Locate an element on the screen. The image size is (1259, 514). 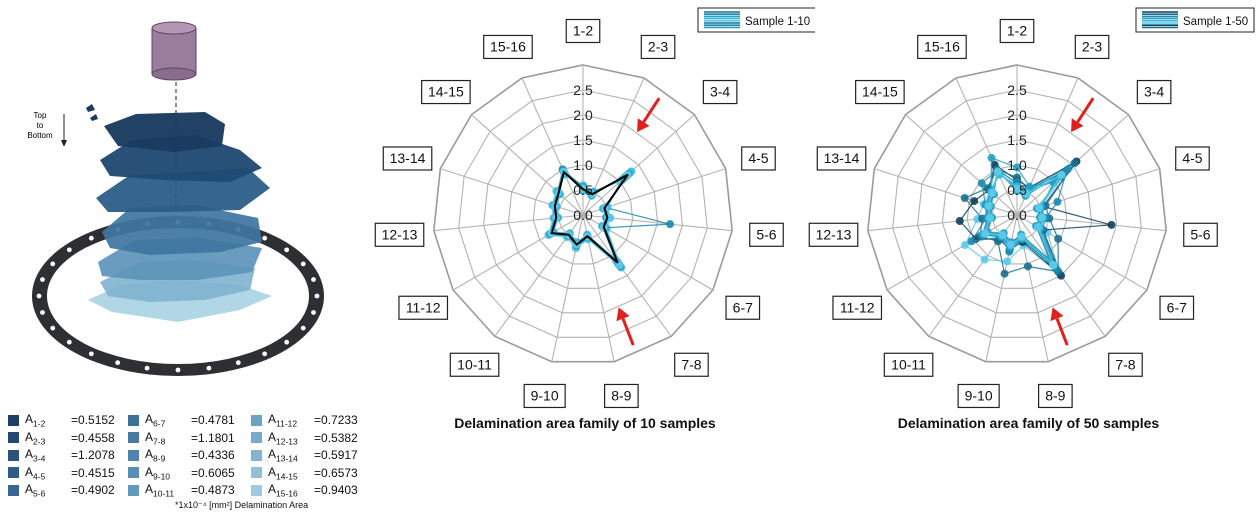
radial-tick-label: 0.0 is located at coordinates (583, 215).